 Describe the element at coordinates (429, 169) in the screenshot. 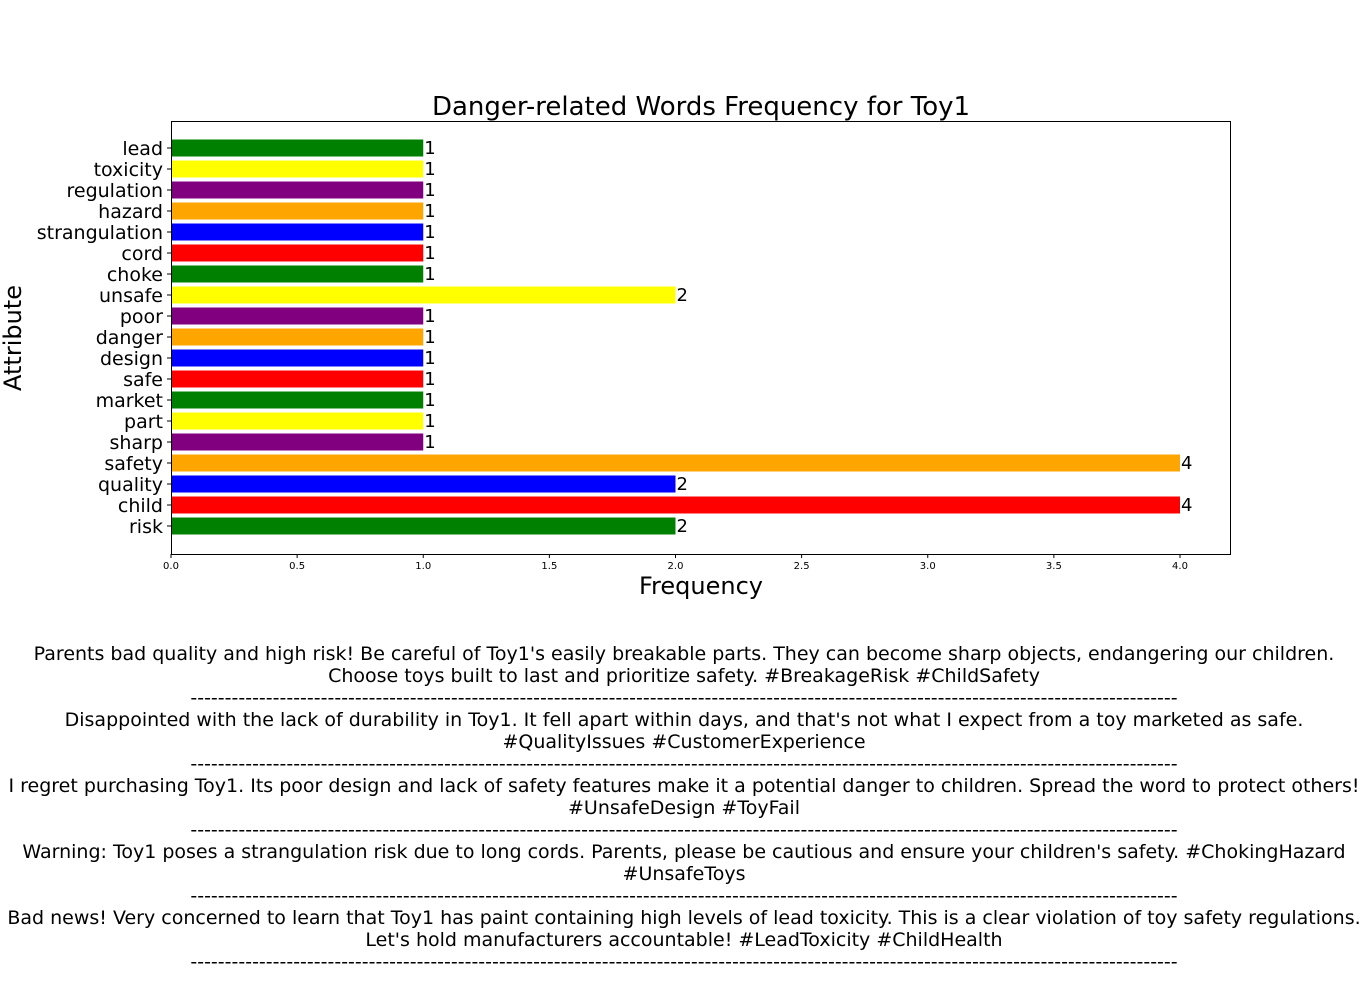

I see `data-label-toxicity: 1` at that location.